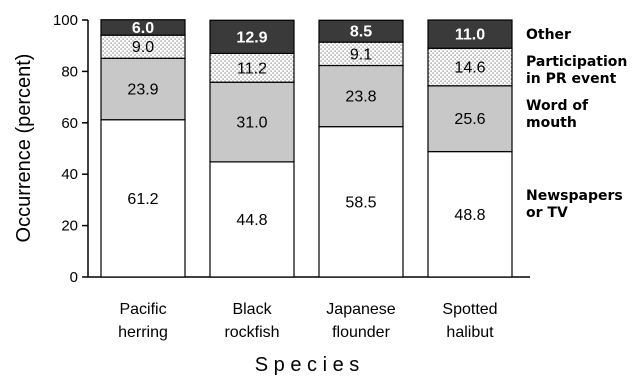 The width and height of the screenshot is (634, 377). I want to click on x-tick-label: flounder, so click(361, 332).